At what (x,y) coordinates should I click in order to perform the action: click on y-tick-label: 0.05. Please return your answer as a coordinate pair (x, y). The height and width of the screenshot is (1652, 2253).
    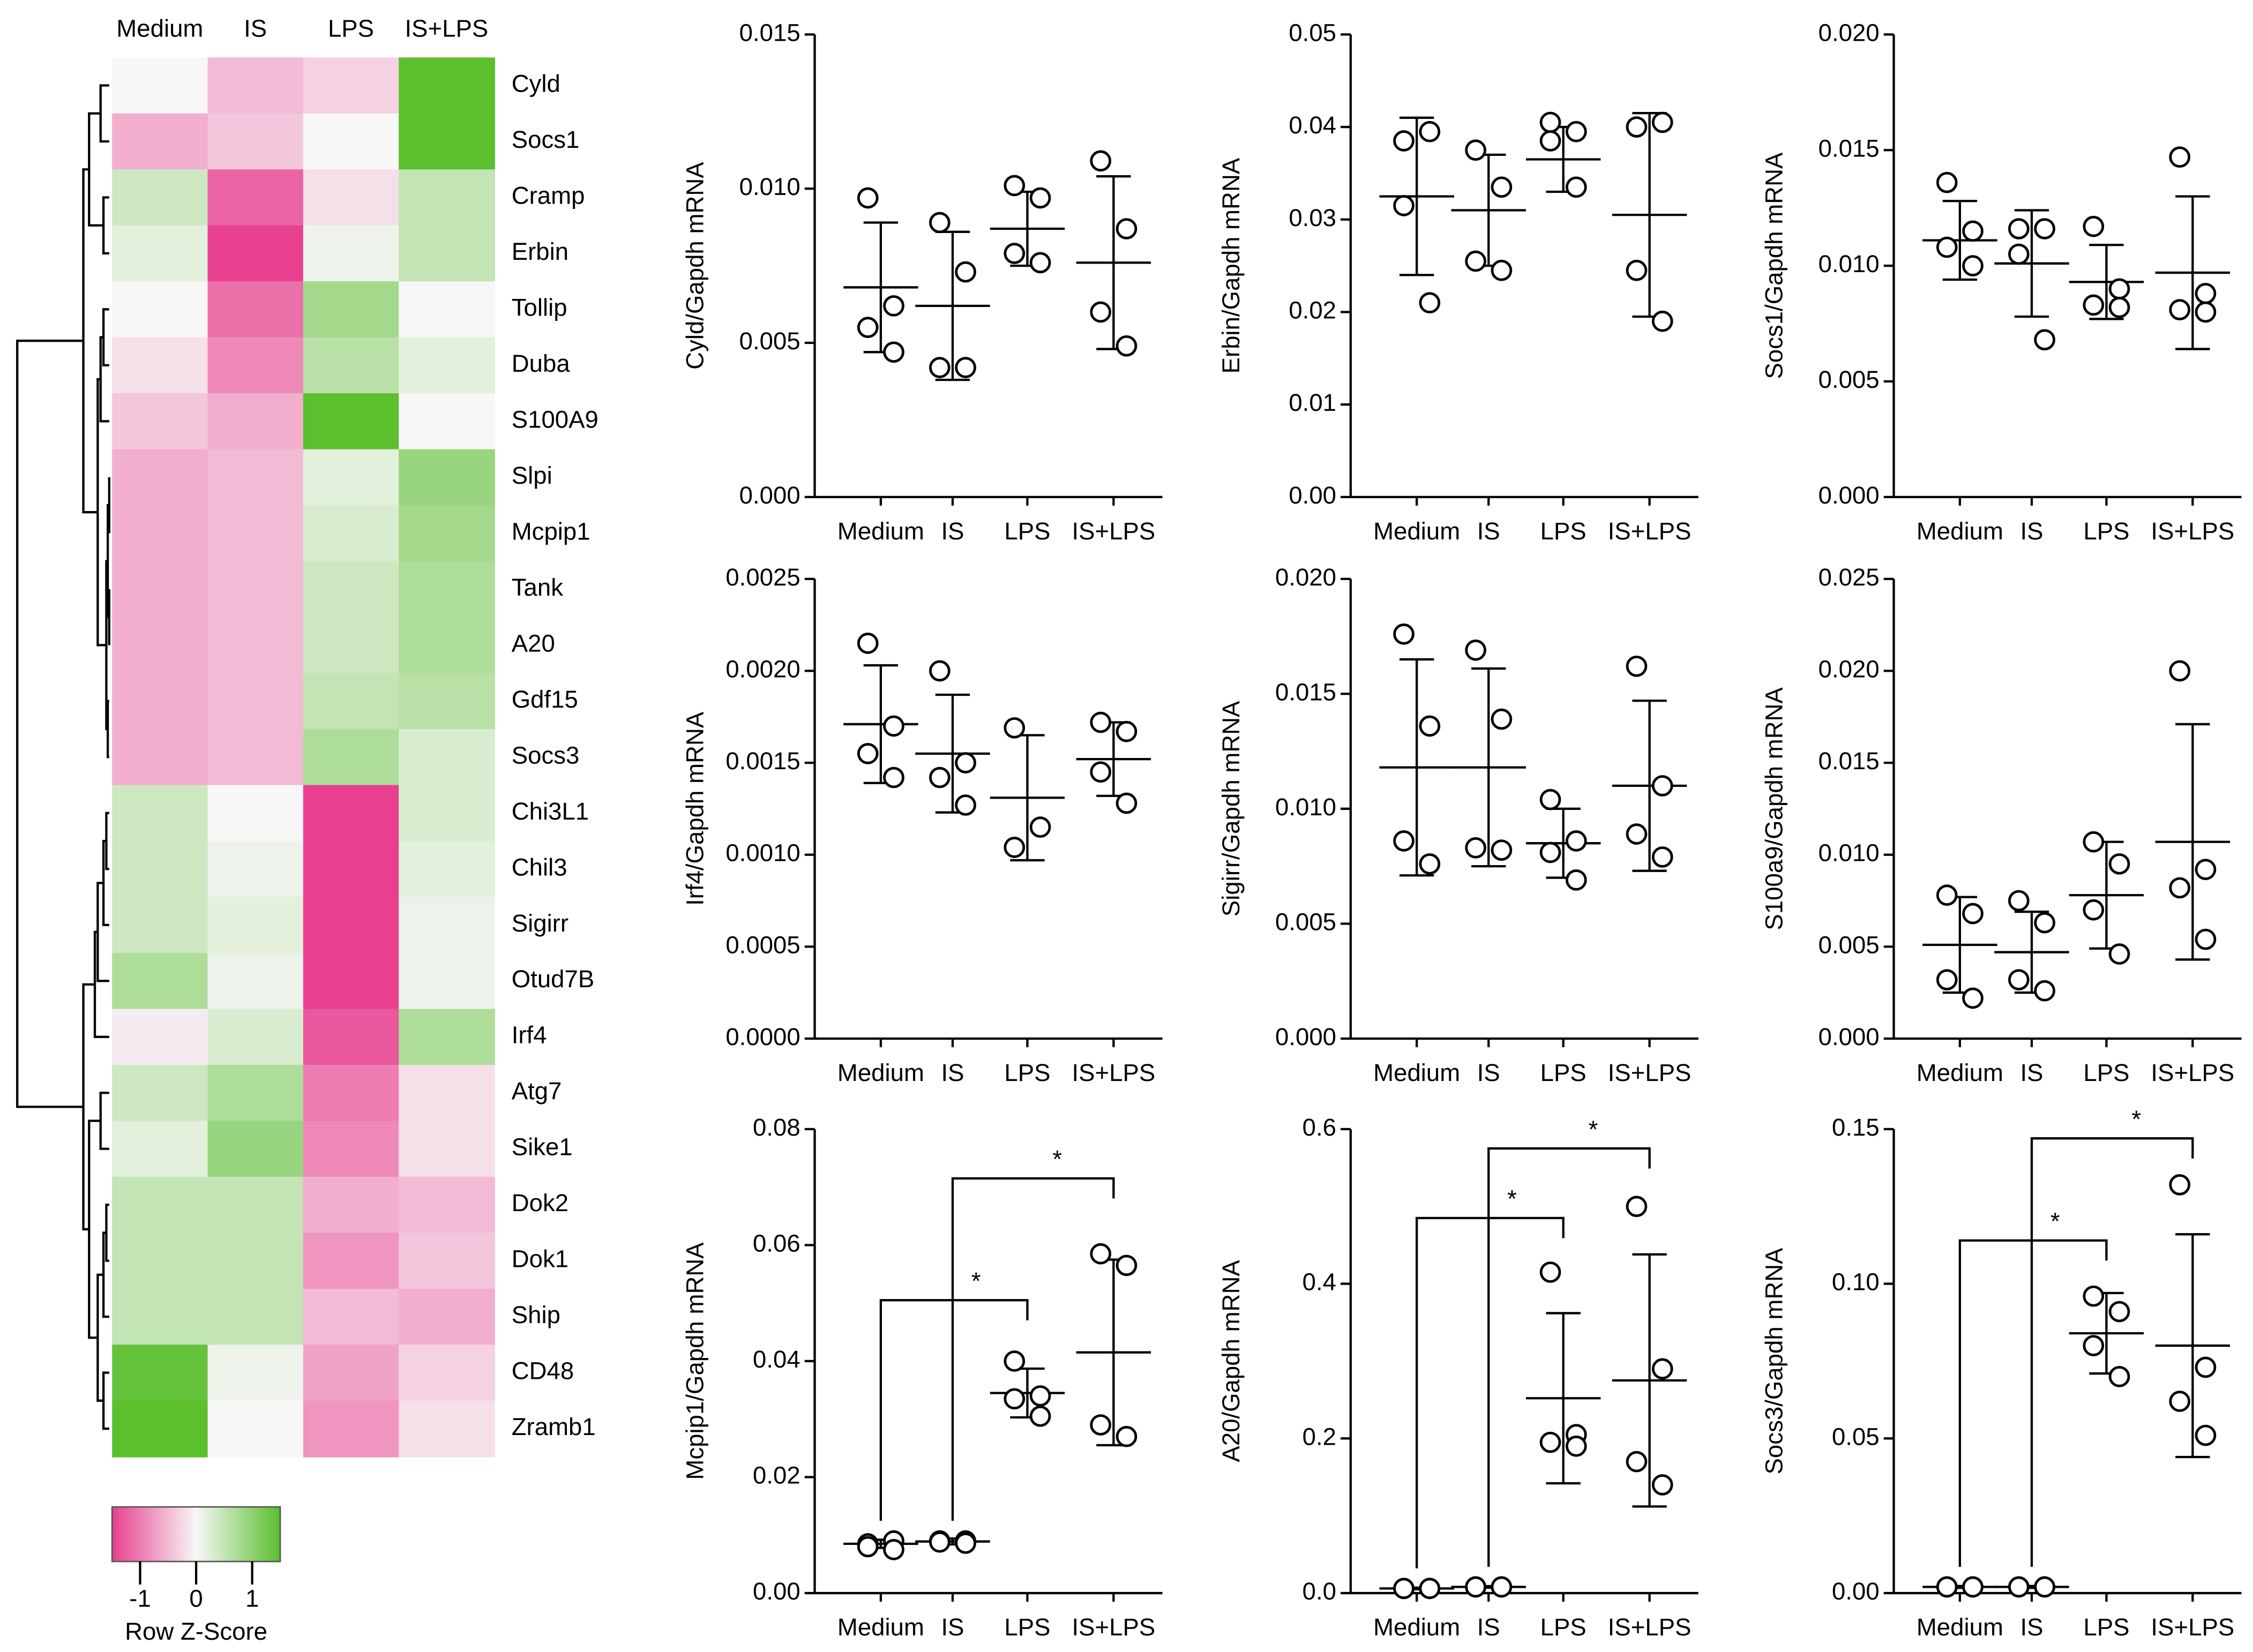
    Looking at the image, I should click on (1856, 1436).